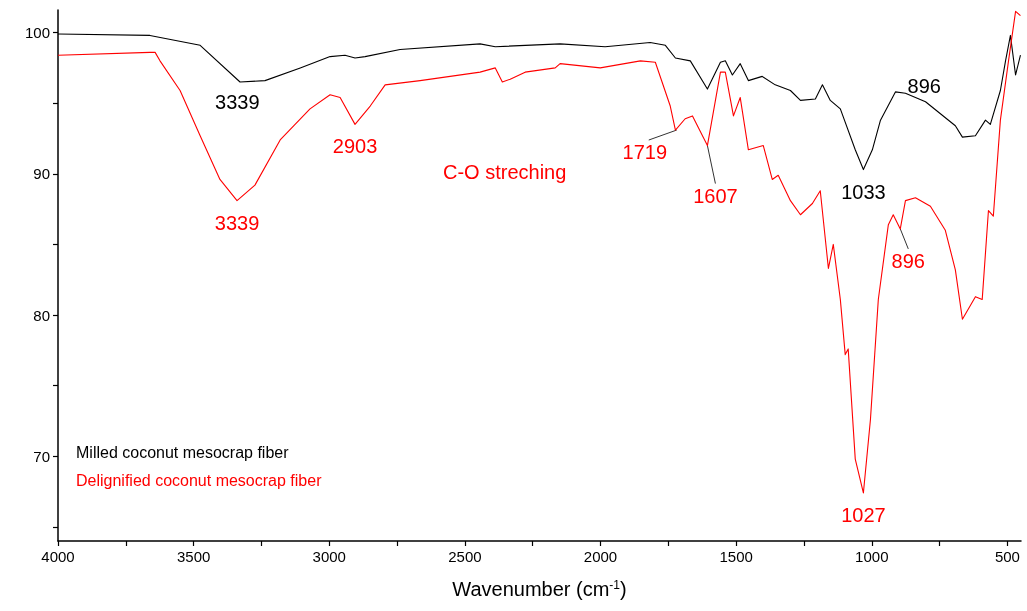  What do you see at coordinates (863, 191) in the screenshot?
I see `annotation: 1033` at bounding box center [863, 191].